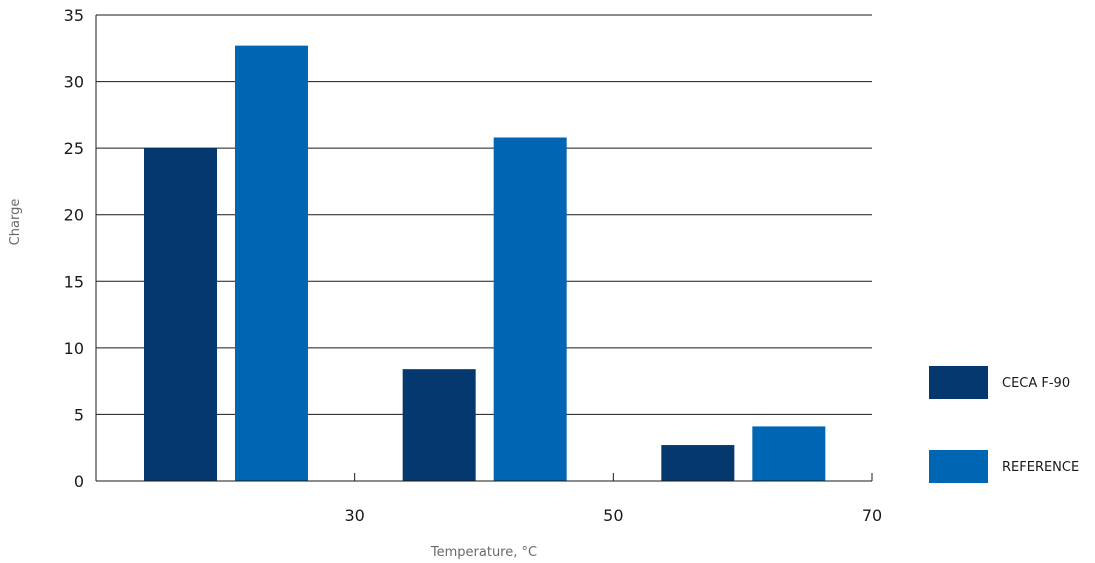  What do you see at coordinates (74, 82) in the screenshot?
I see `y-tick-label: 30` at bounding box center [74, 82].